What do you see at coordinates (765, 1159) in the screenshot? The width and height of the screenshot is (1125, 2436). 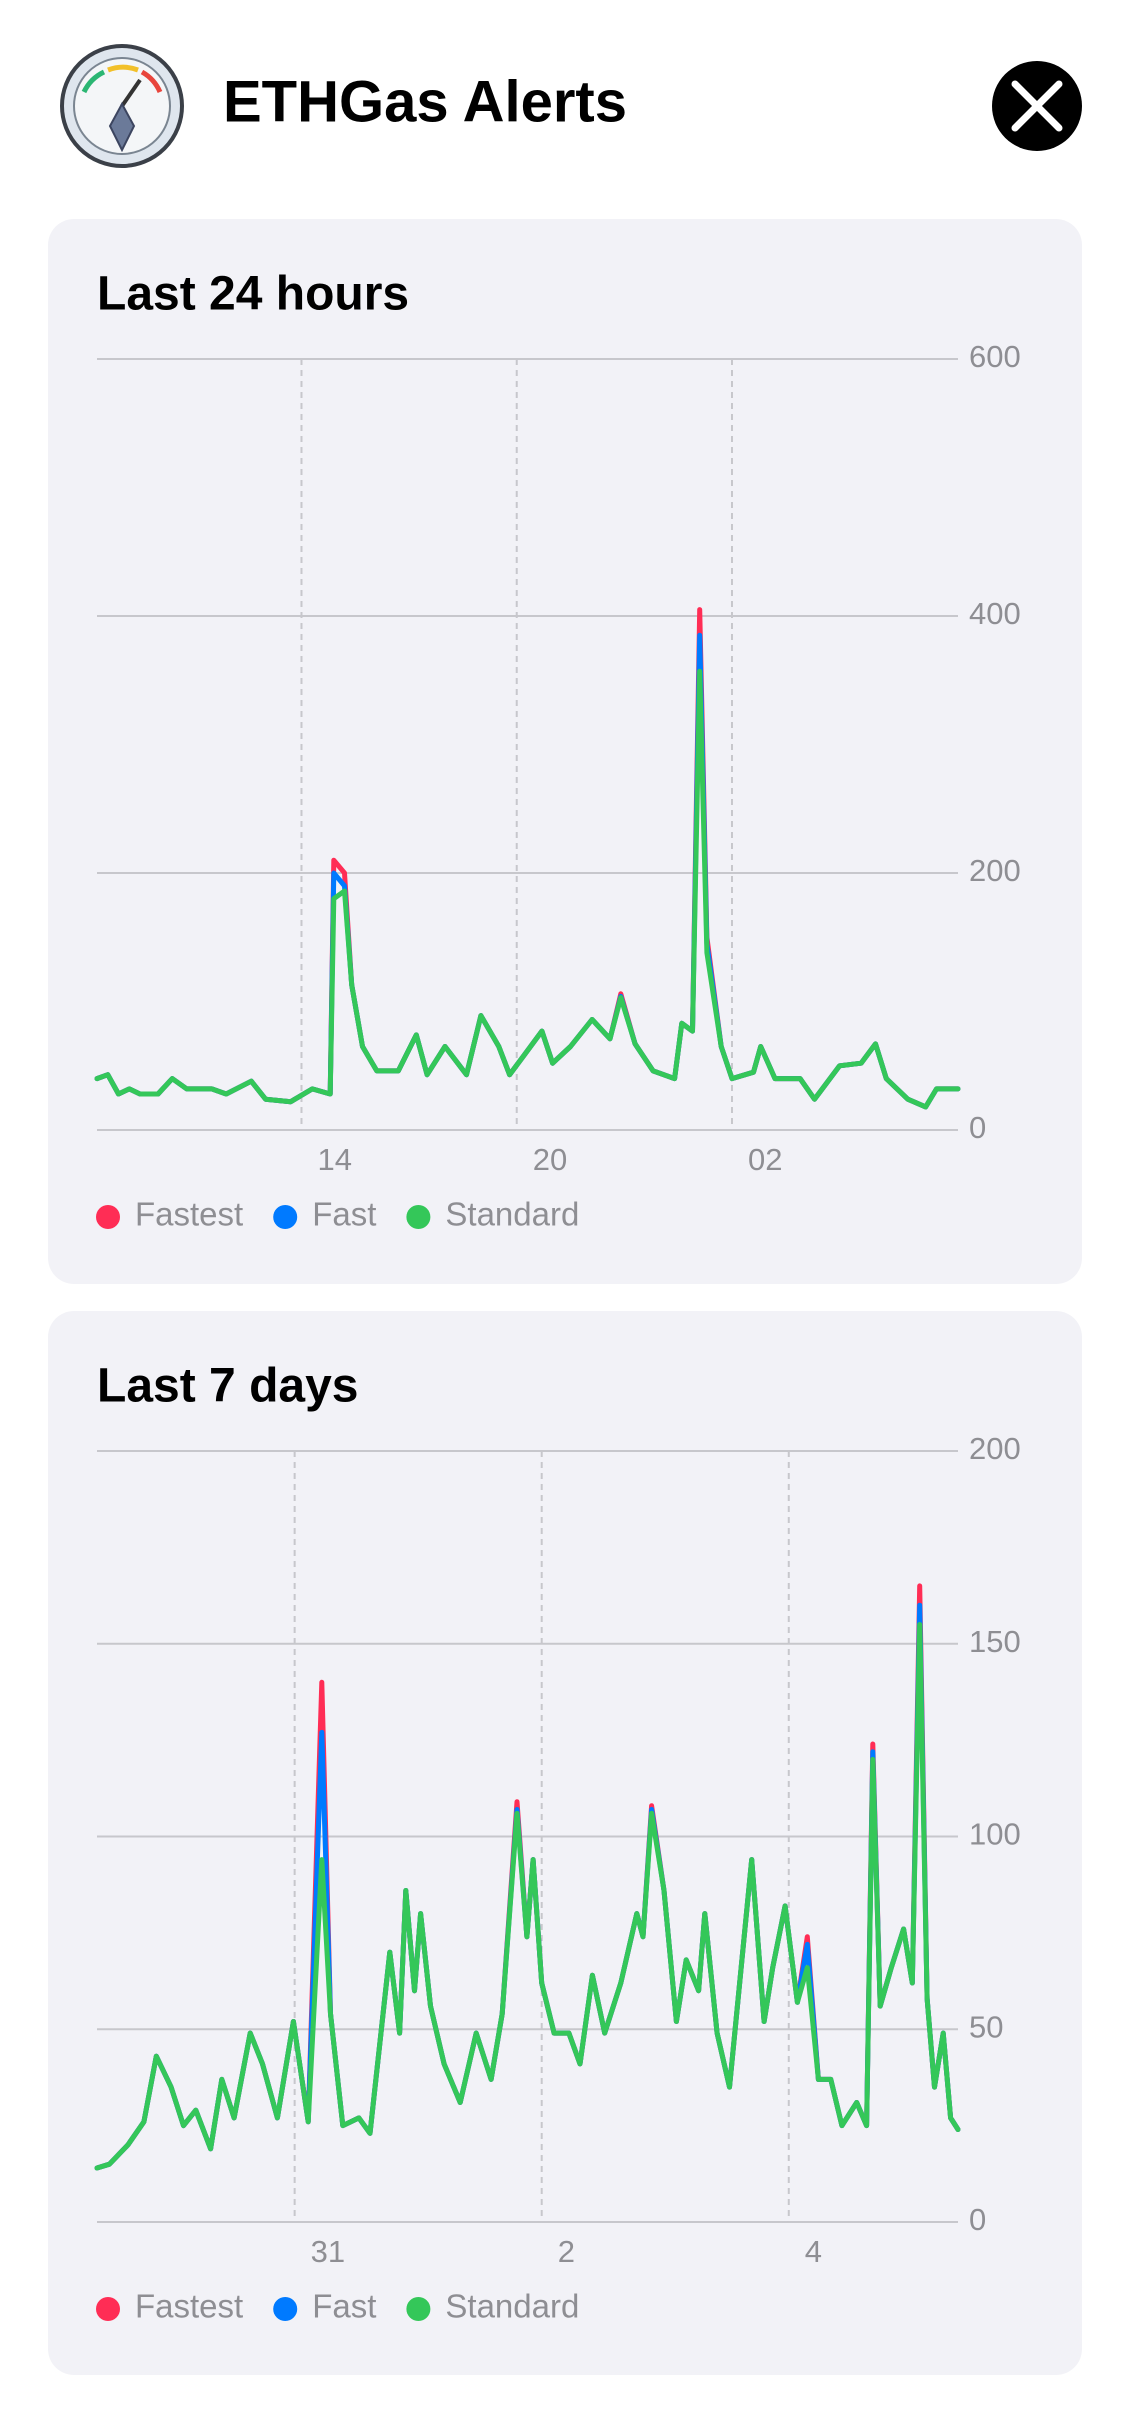 I see `x-tick-label: 02` at bounding box center [765, 1159].